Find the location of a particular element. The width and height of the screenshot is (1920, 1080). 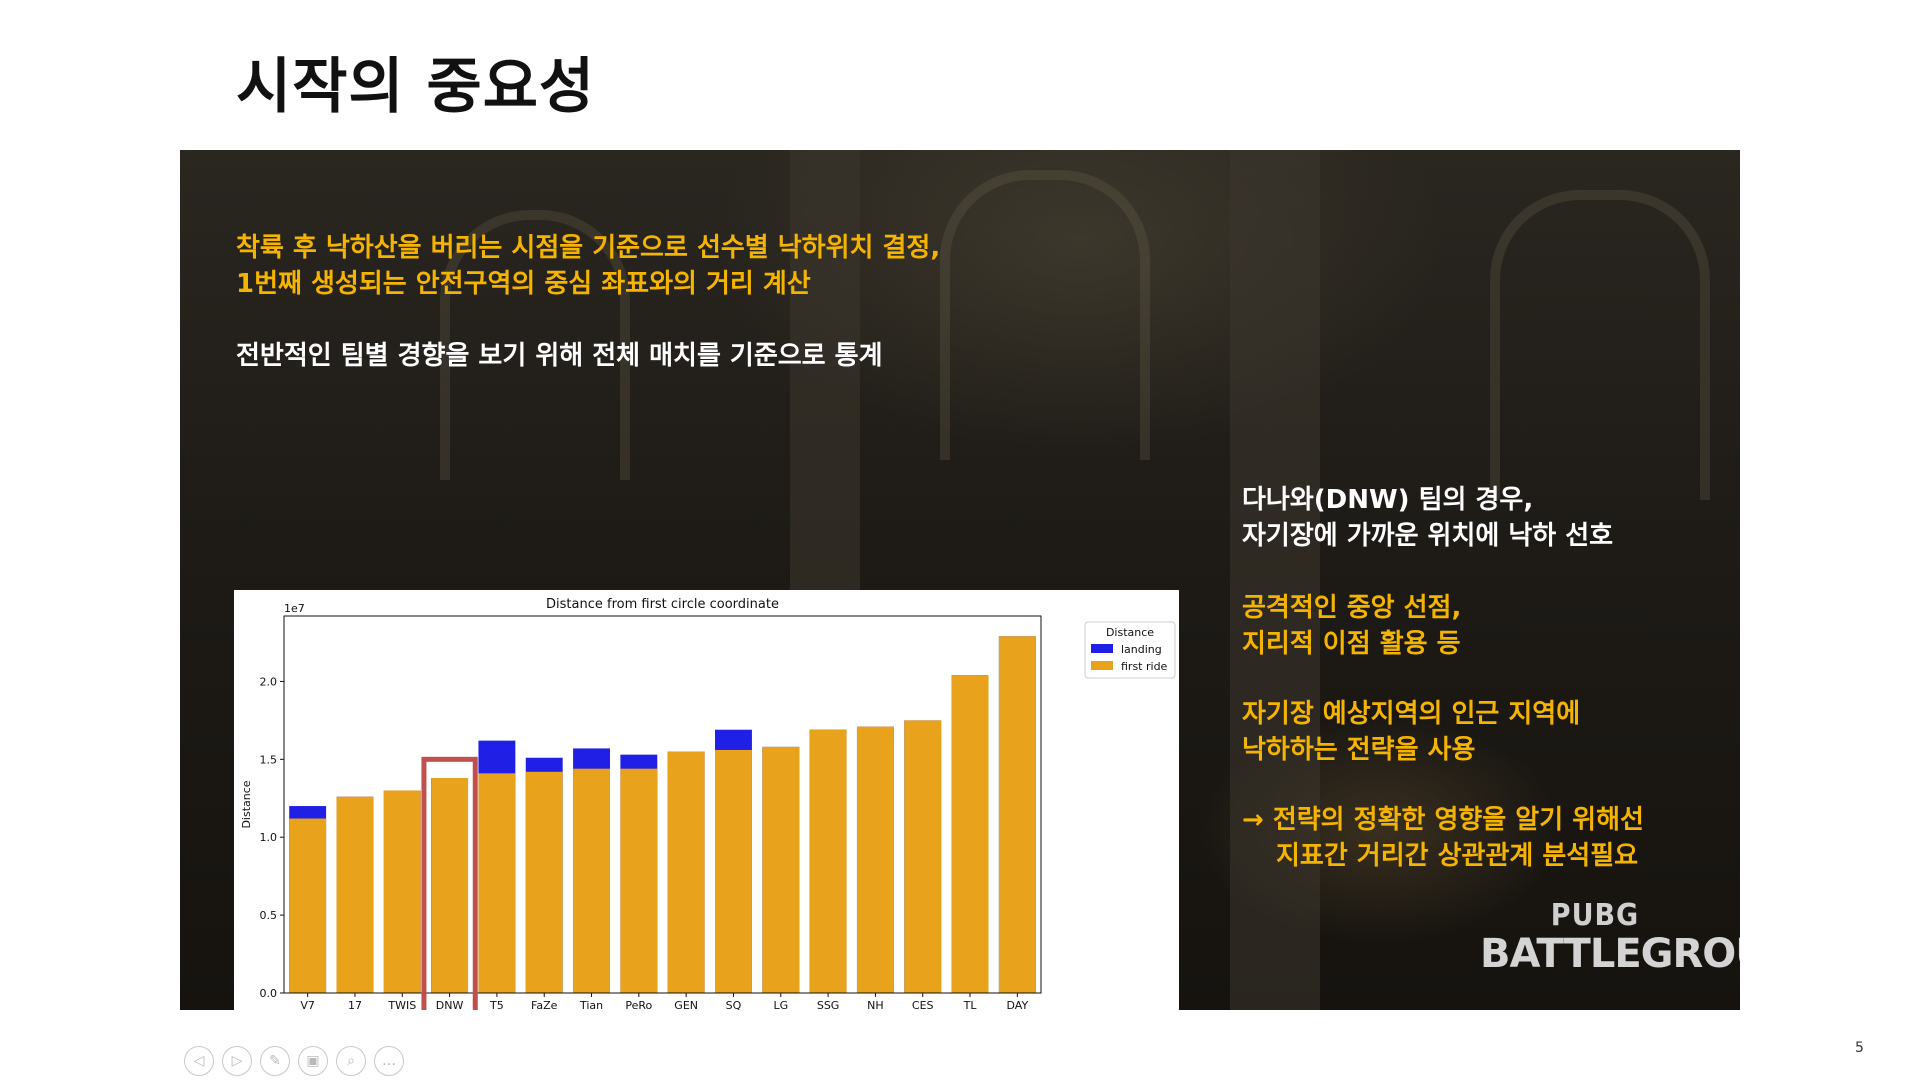

note-text: 전반적인 팀별 경향을 보기 위해 전체 매치를 기준으로 통계 is located at coordinates (559, 356).